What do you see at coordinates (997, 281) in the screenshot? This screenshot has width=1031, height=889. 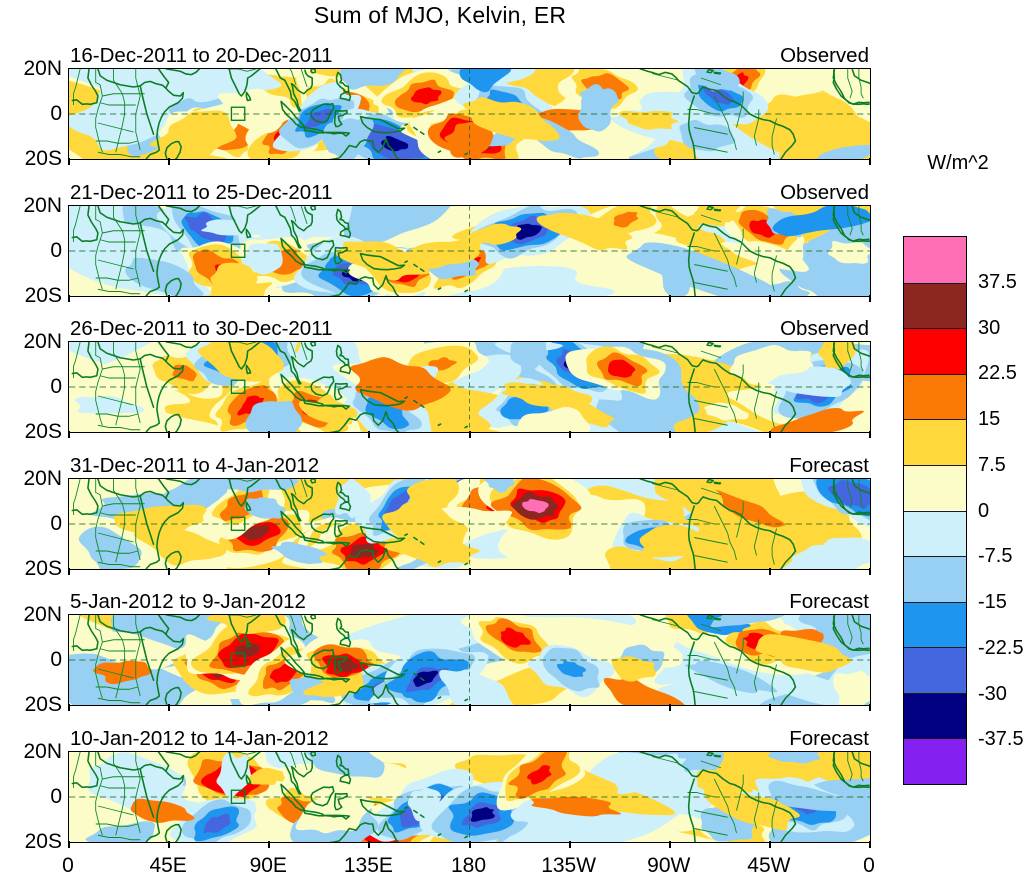 I see `colorbar-ticklabel-1: 37.5` at bounding box center [997, 281].